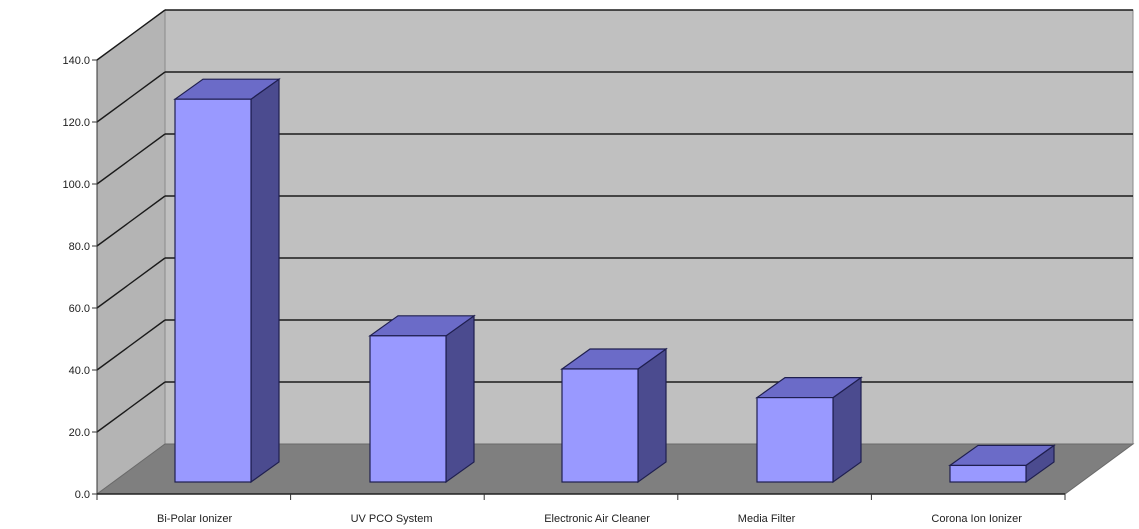 The height and width of the screenshot is (529, 1139). I want to click on y-tick-label: 80.0, so click(79, 247).